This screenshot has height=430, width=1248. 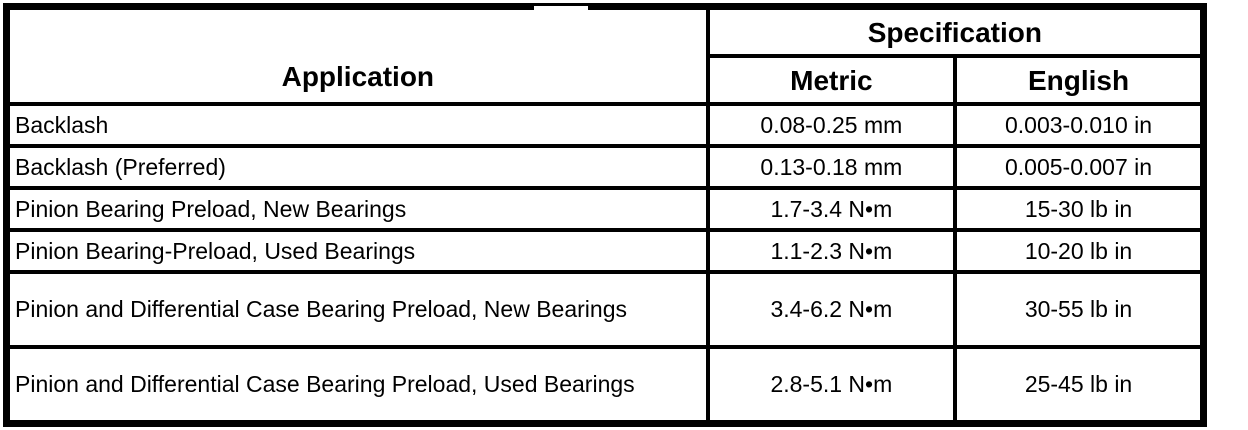 I want to click on application-cell: Pinion Bearing-Preload, Used Bearings, so click(x=357, y=251).